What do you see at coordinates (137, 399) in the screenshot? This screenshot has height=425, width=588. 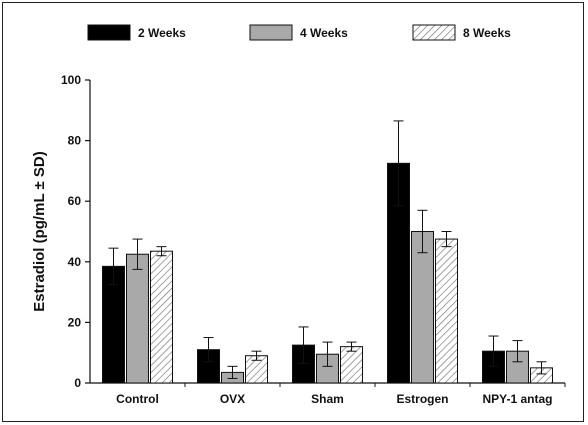 I see `x-category-label: Control` at bounding box center [137, 399].